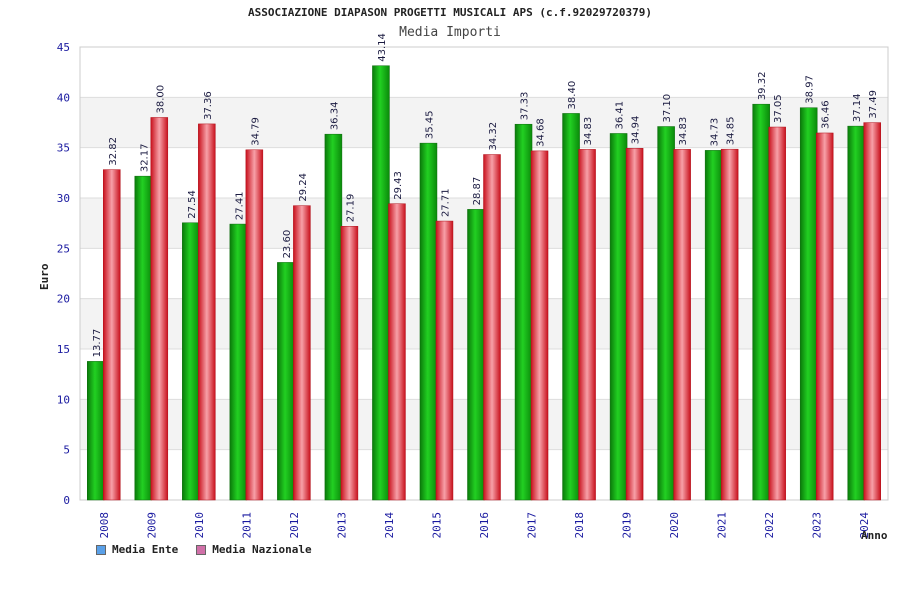  Describe the element at coordinates (63, 349) in the screenshot. I see `y-tick-label: 15` at that location.